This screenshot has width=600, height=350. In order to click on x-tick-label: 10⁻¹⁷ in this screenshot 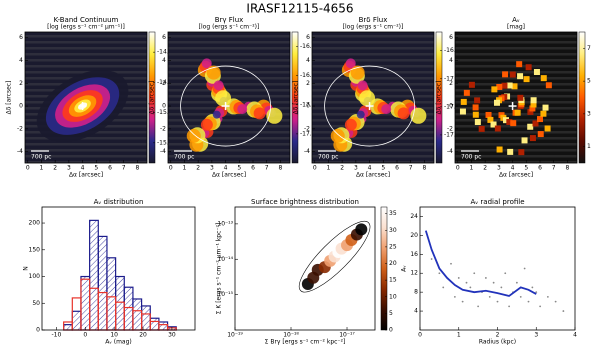, I will do `click(347, 335)`.